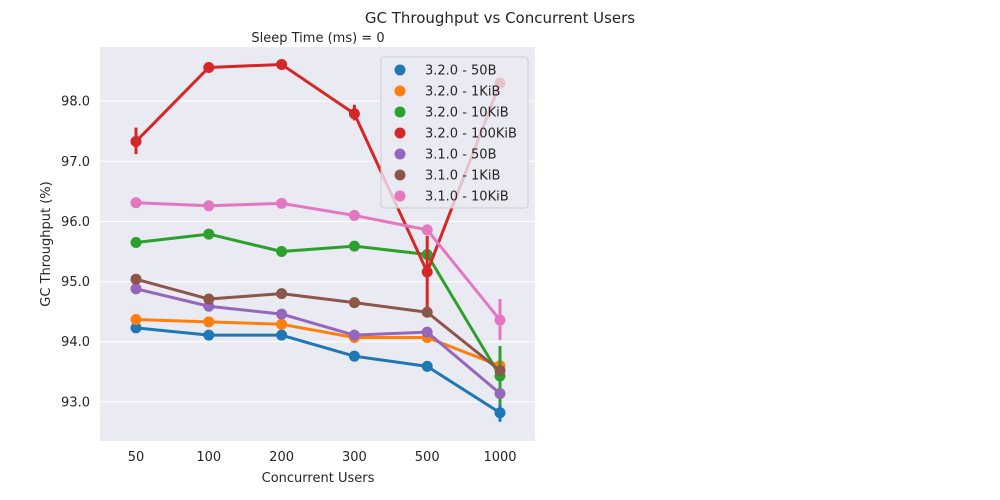  I want to click on legend-label: 3.2.0 - 10KiB, so click(467, 113).